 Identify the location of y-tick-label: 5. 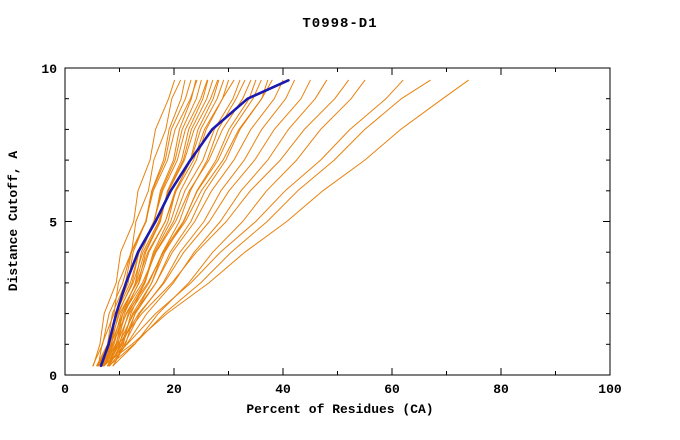
(53, 223).